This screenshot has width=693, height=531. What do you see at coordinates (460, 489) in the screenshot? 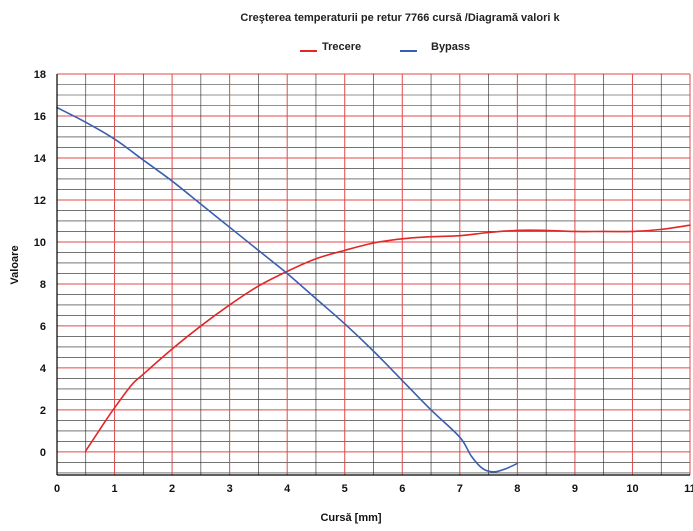
I see `x-tick-label: 7` at bounding box center [460, 489].